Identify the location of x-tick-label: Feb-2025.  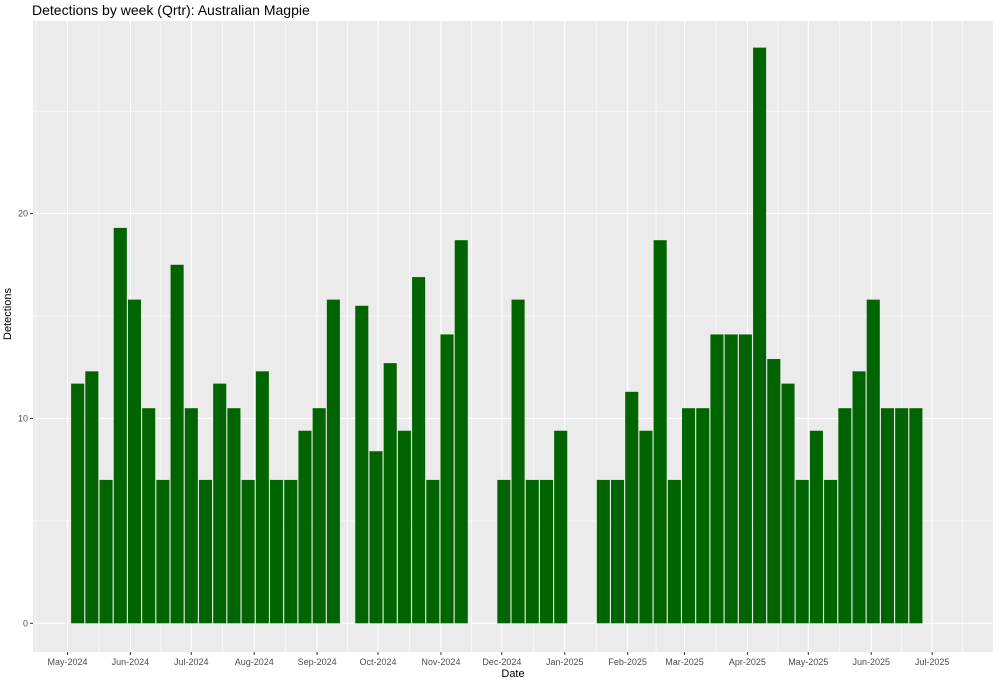
(627, 662).